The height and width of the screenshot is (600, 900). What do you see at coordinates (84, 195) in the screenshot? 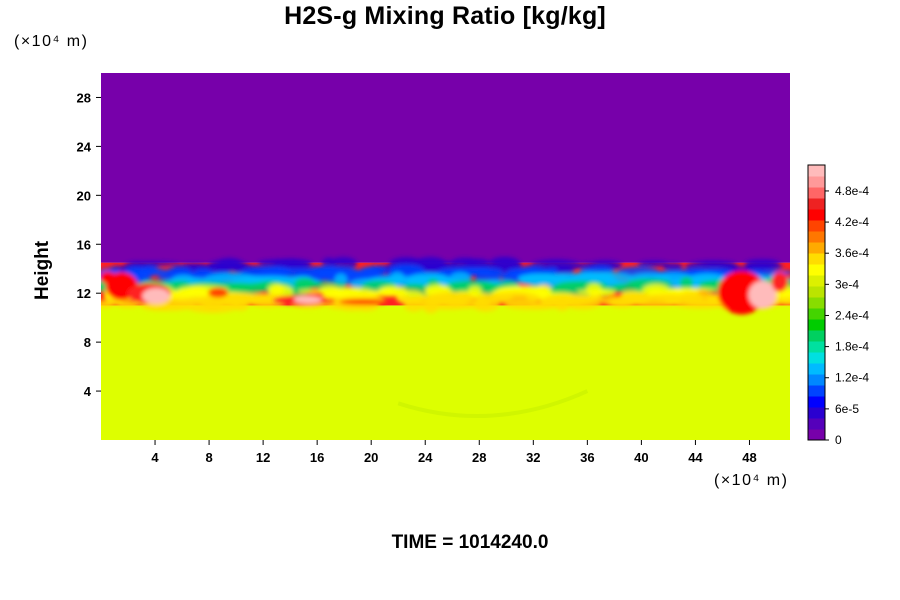
I see `y-tick-label: 20` at bounding box center [84, 195].